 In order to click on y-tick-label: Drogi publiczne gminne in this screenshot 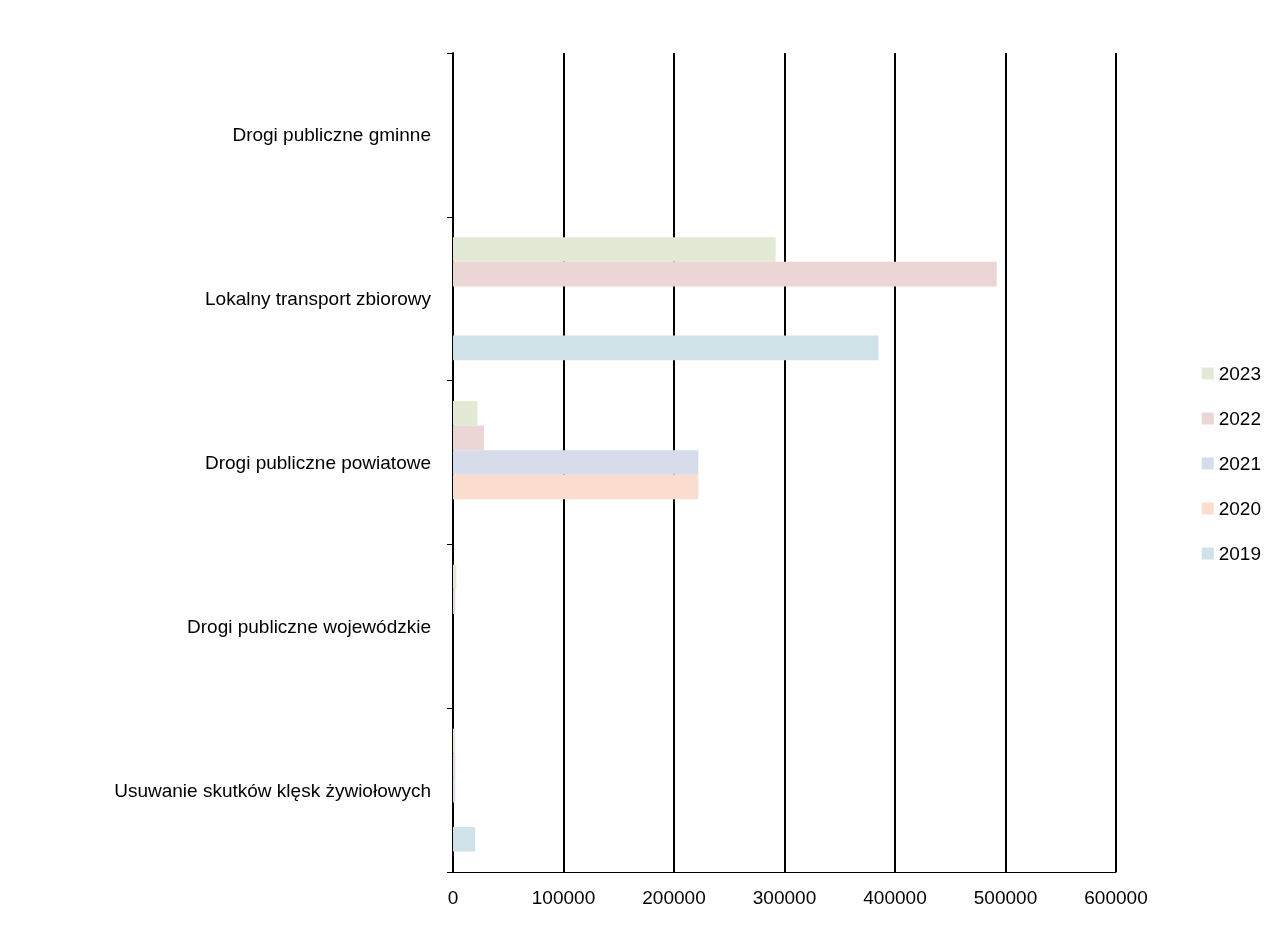, I will do `click(331, 135)`.